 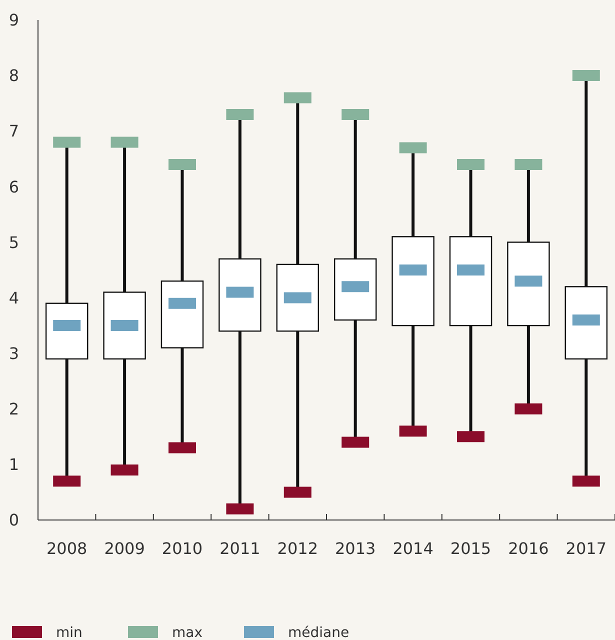 What do you see at coordinates (14, 20) in the screenshot?
I see `y-tick-label: 9` at bounding box center [14, 20].